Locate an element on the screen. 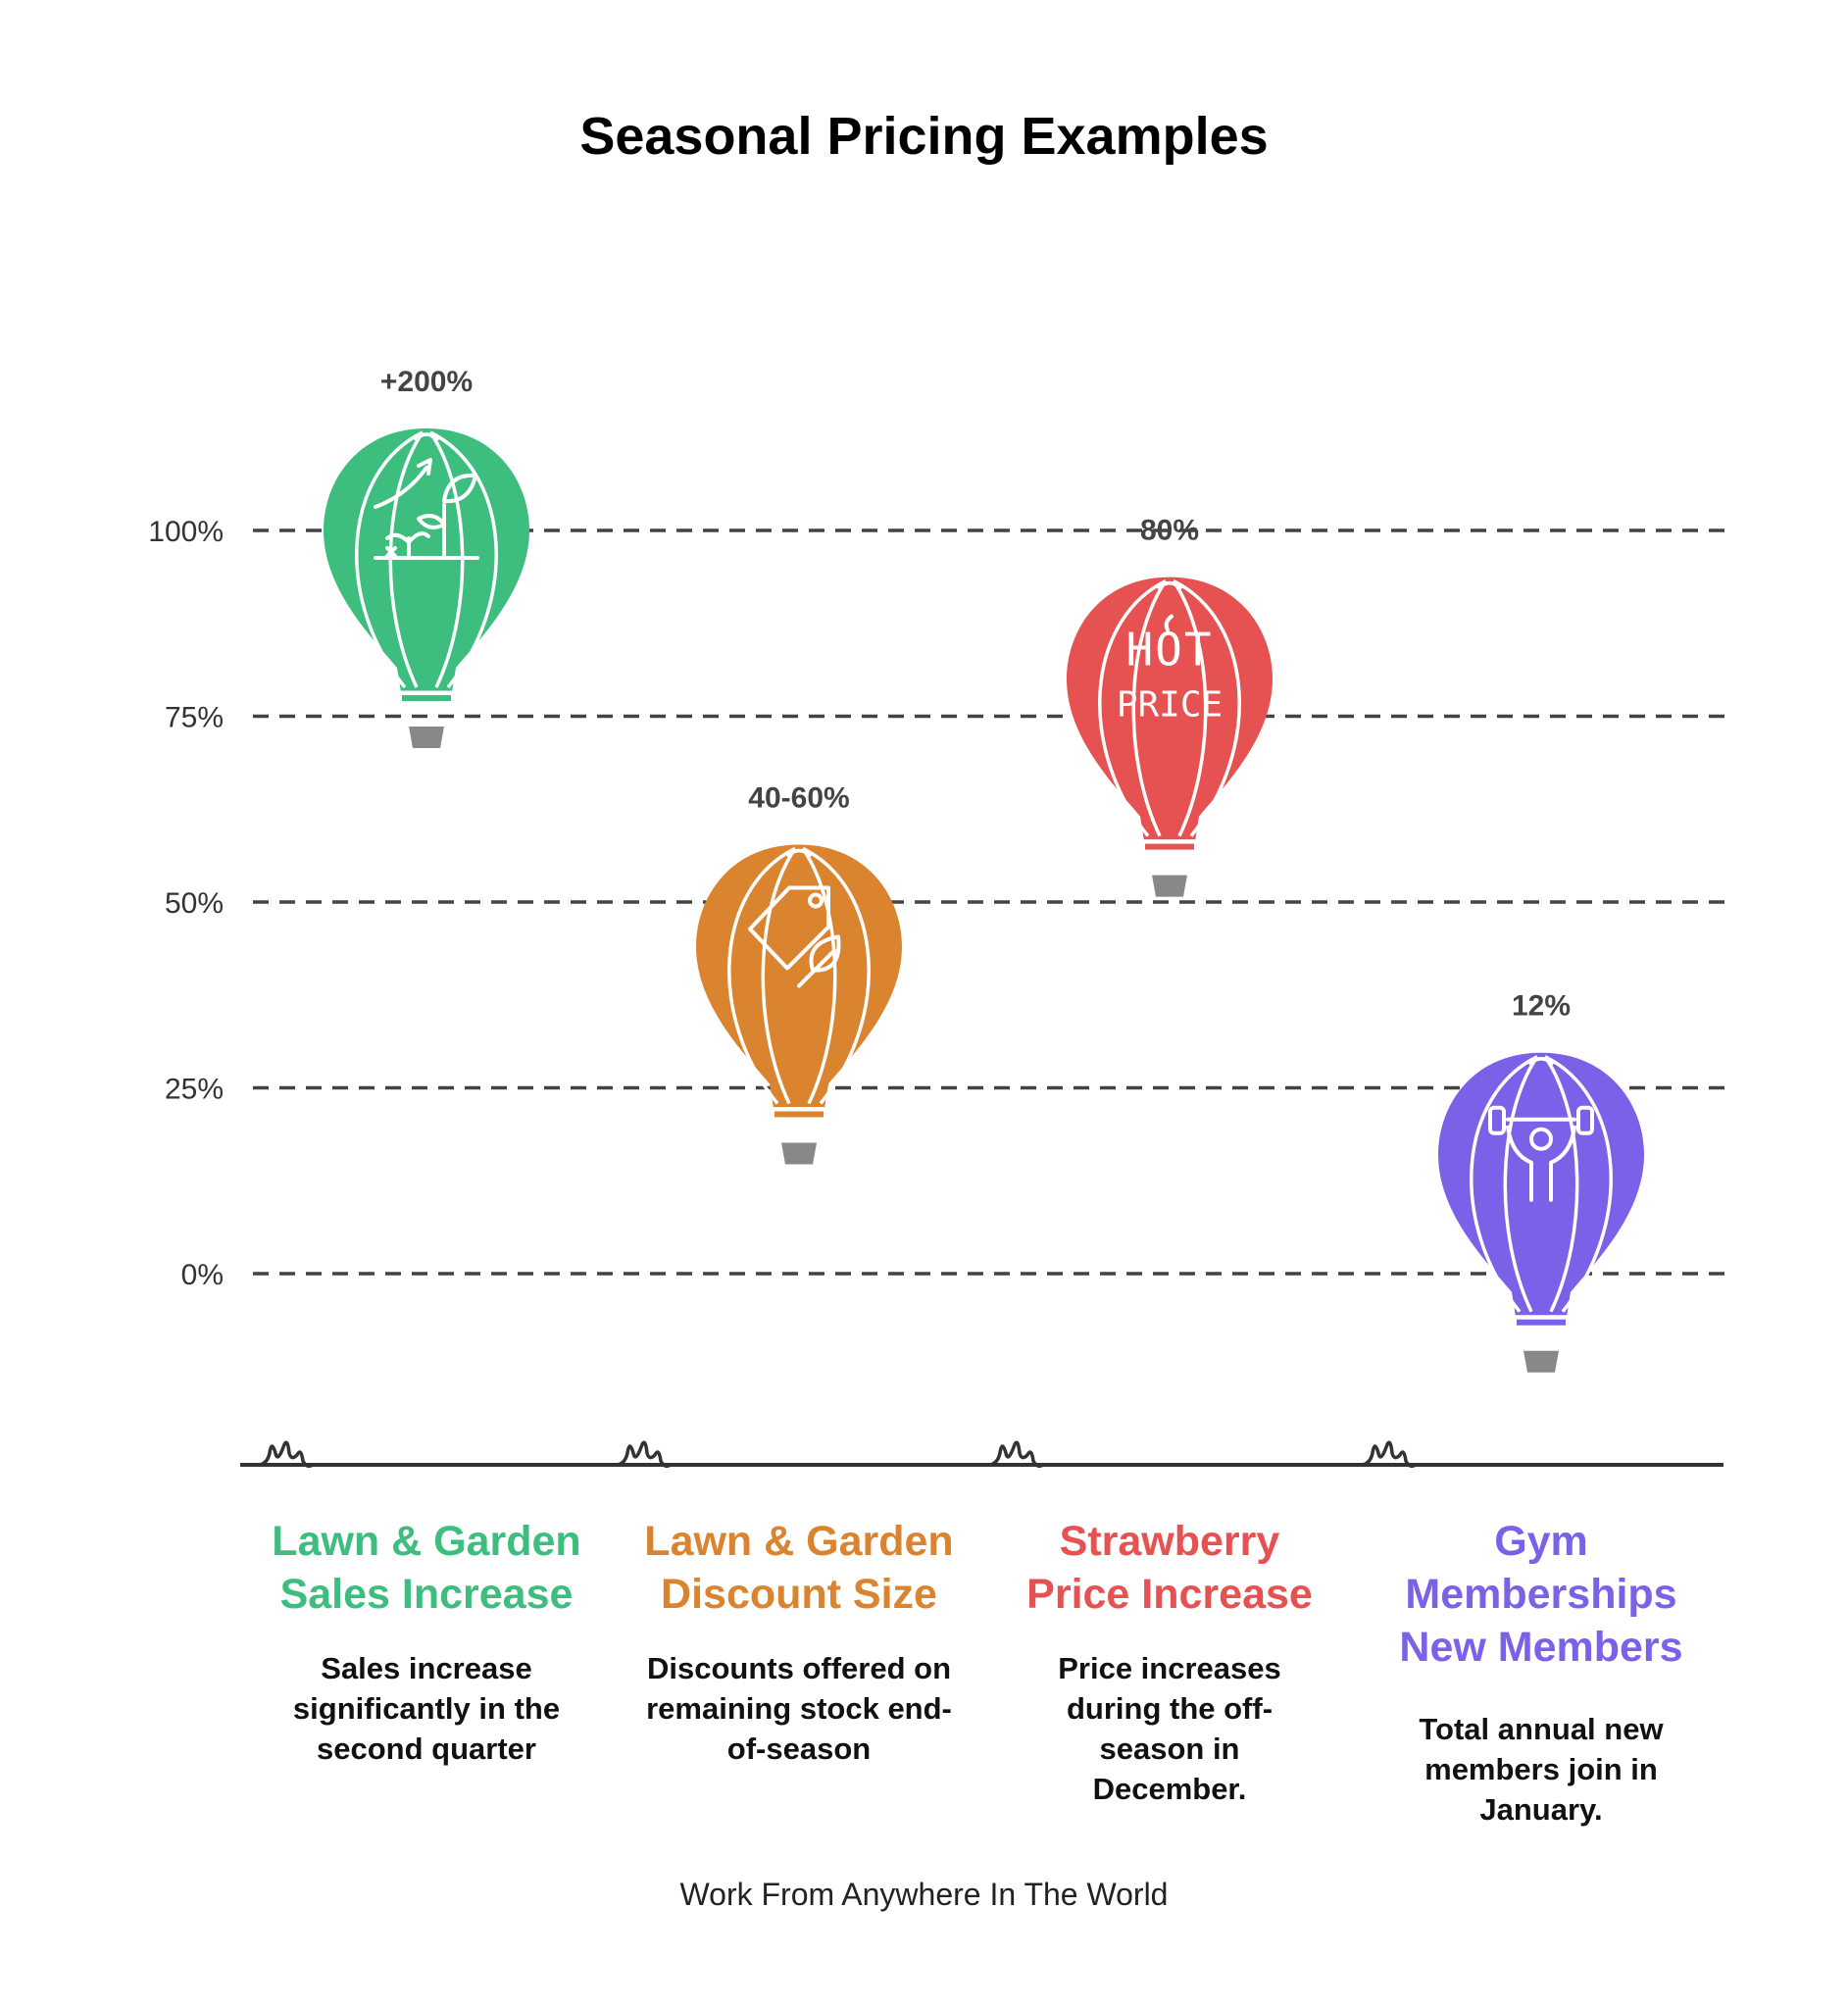 The height and width of the screenshot is (2008, 1848). y-tick-label: 50% is located at coordinates (194, 903).